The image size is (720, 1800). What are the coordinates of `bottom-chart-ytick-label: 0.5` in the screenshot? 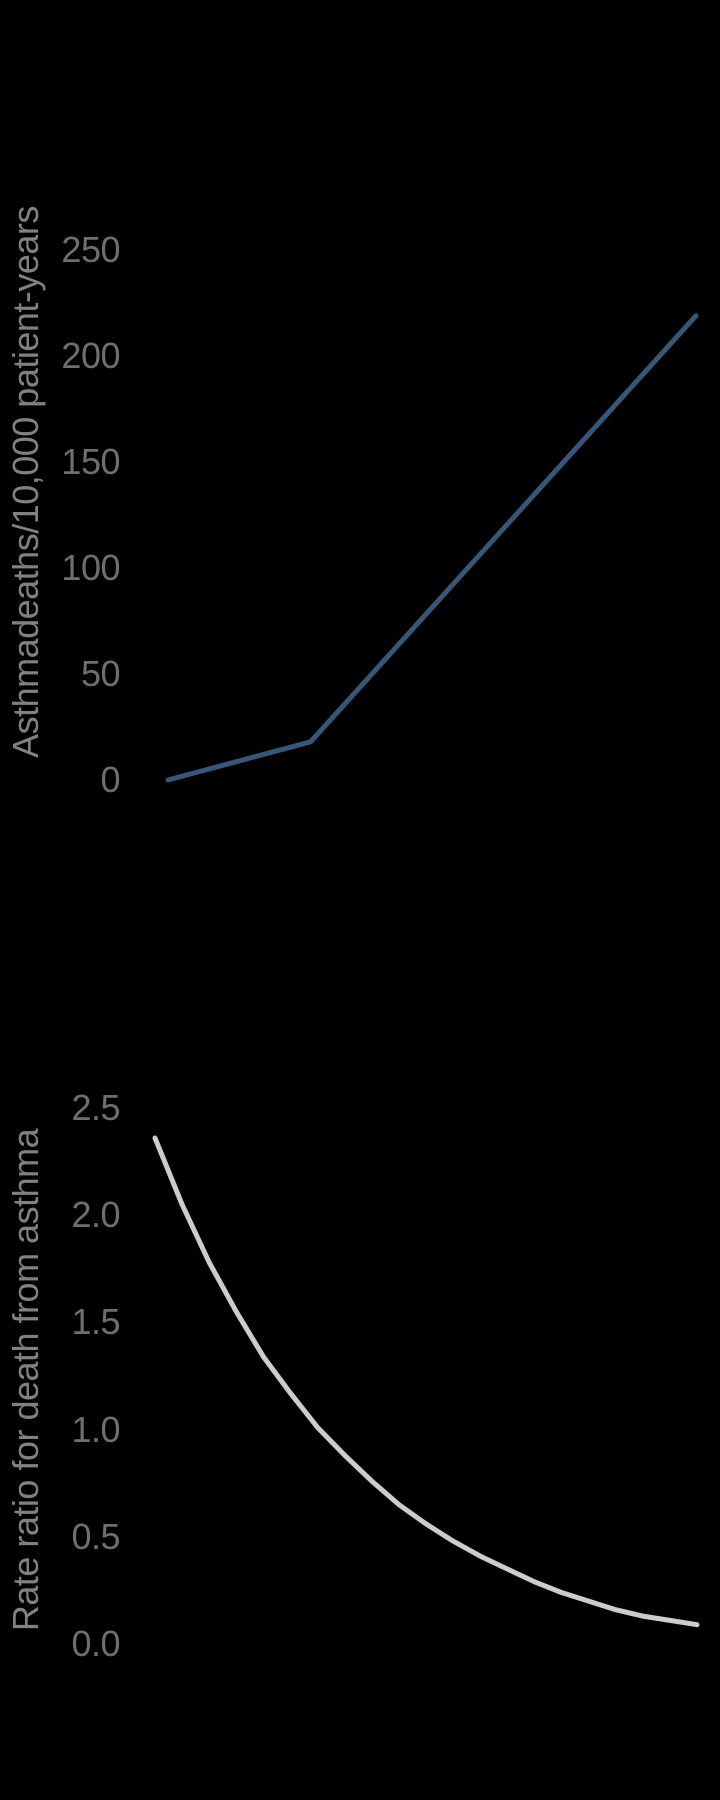 It's located at (95, 1536).